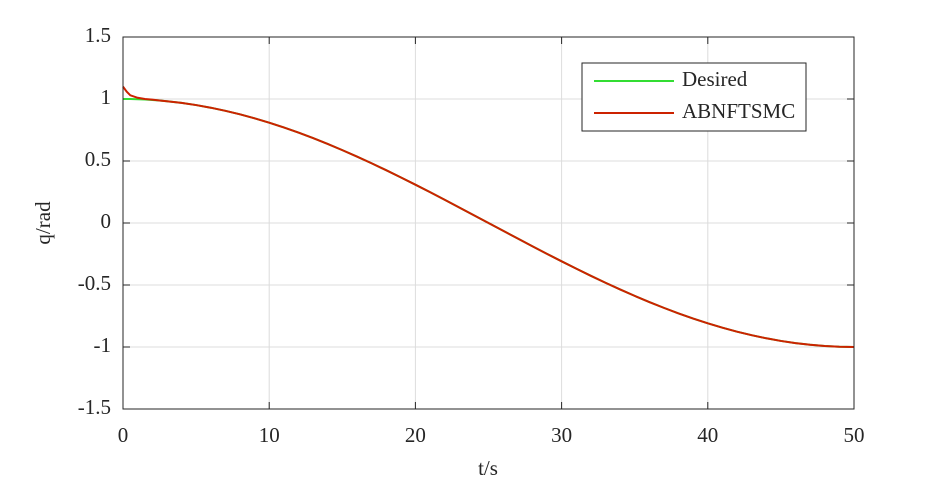  Describe the element at coordinates (94, 407) in the screenshot. I see `y-tick-label: -1.5` at that location.